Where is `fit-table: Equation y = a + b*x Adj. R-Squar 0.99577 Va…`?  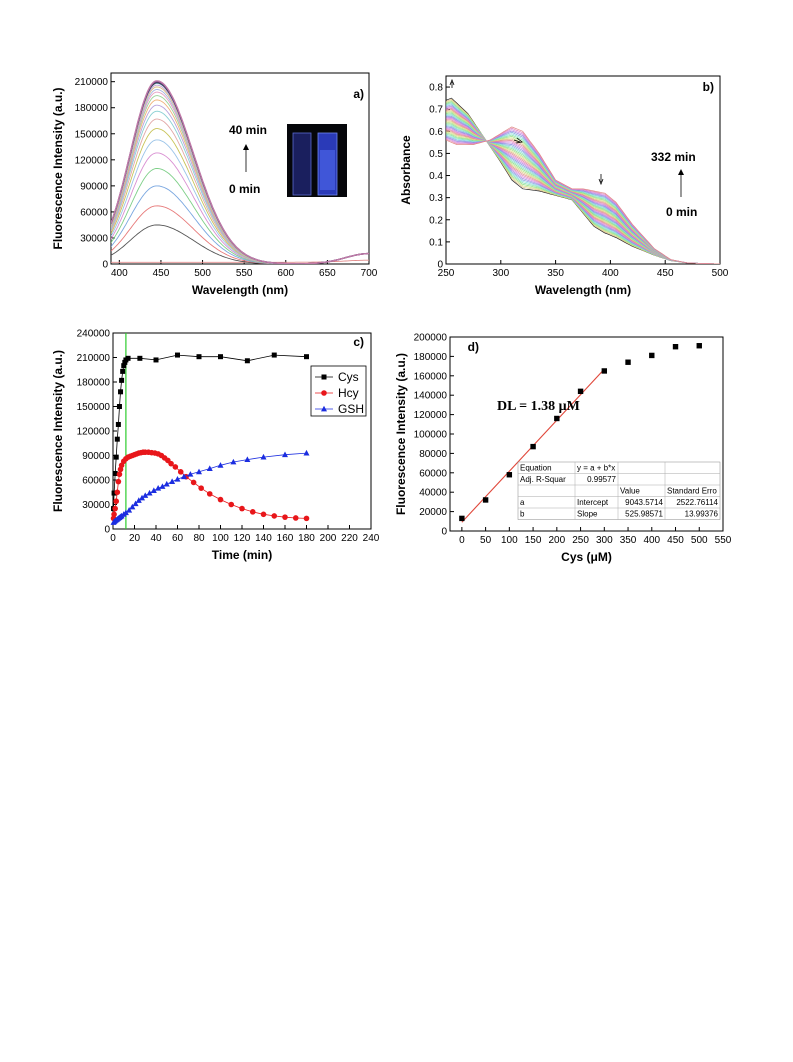
fit-table: Equation y = a + b*x Adj. R-Squar 0.99577 Va… is located at coordinates (619, 490).